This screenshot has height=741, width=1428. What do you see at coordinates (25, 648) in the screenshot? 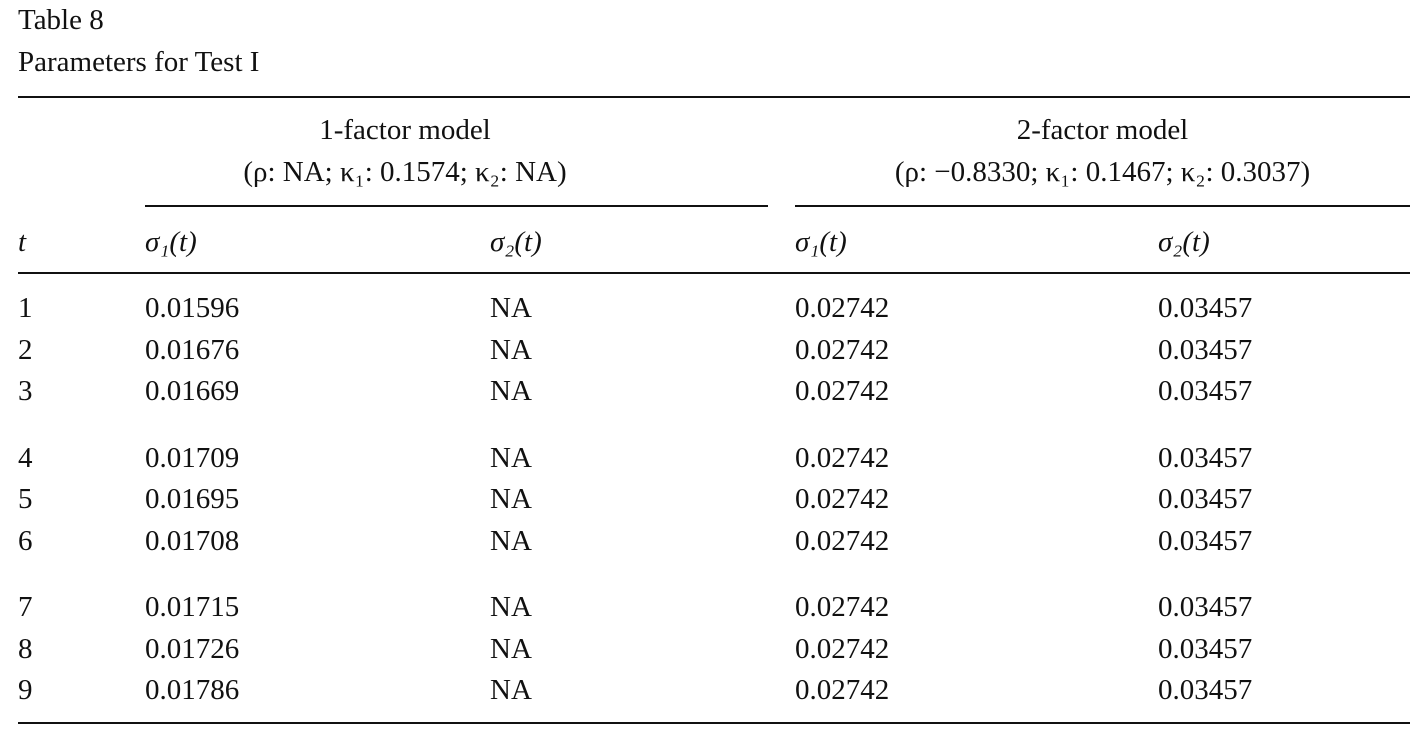
I see `row-label: 8` at bounding box center [25, 648].